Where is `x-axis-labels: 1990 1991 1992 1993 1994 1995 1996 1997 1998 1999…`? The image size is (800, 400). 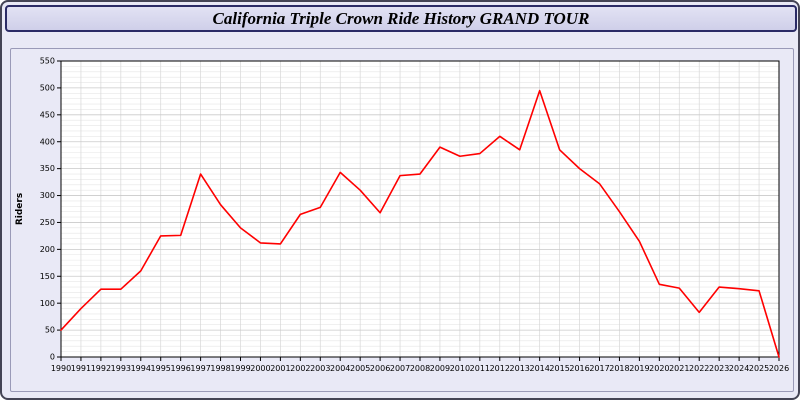
x-axis-labels: 1990 1991 1992 1993 1994 1995 1996 1997 1998 1999… is located at coordinates (420, 365).